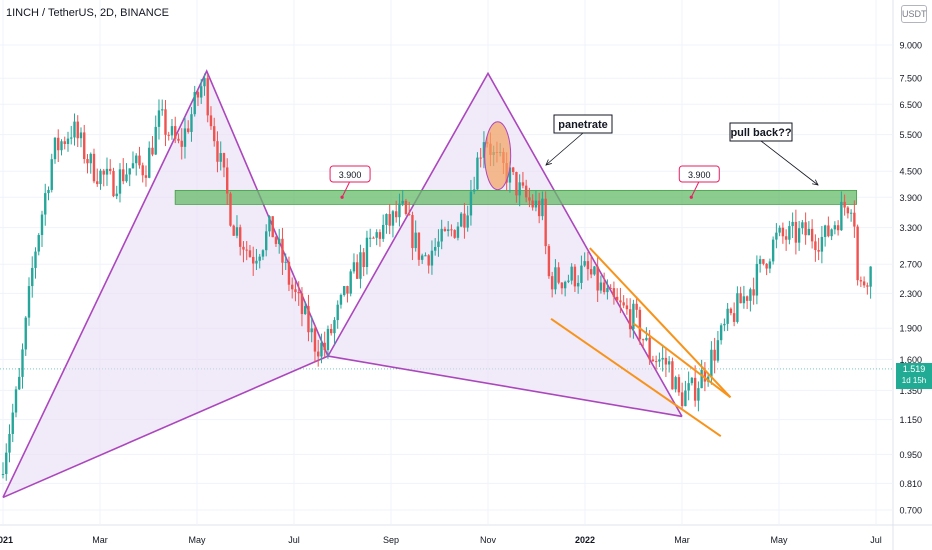 The height and width of the screenshot is (550, 932). Describe the element at coordinates (910, 391) in the screenshot. I see `price-tick-label: 1.350` at that location.